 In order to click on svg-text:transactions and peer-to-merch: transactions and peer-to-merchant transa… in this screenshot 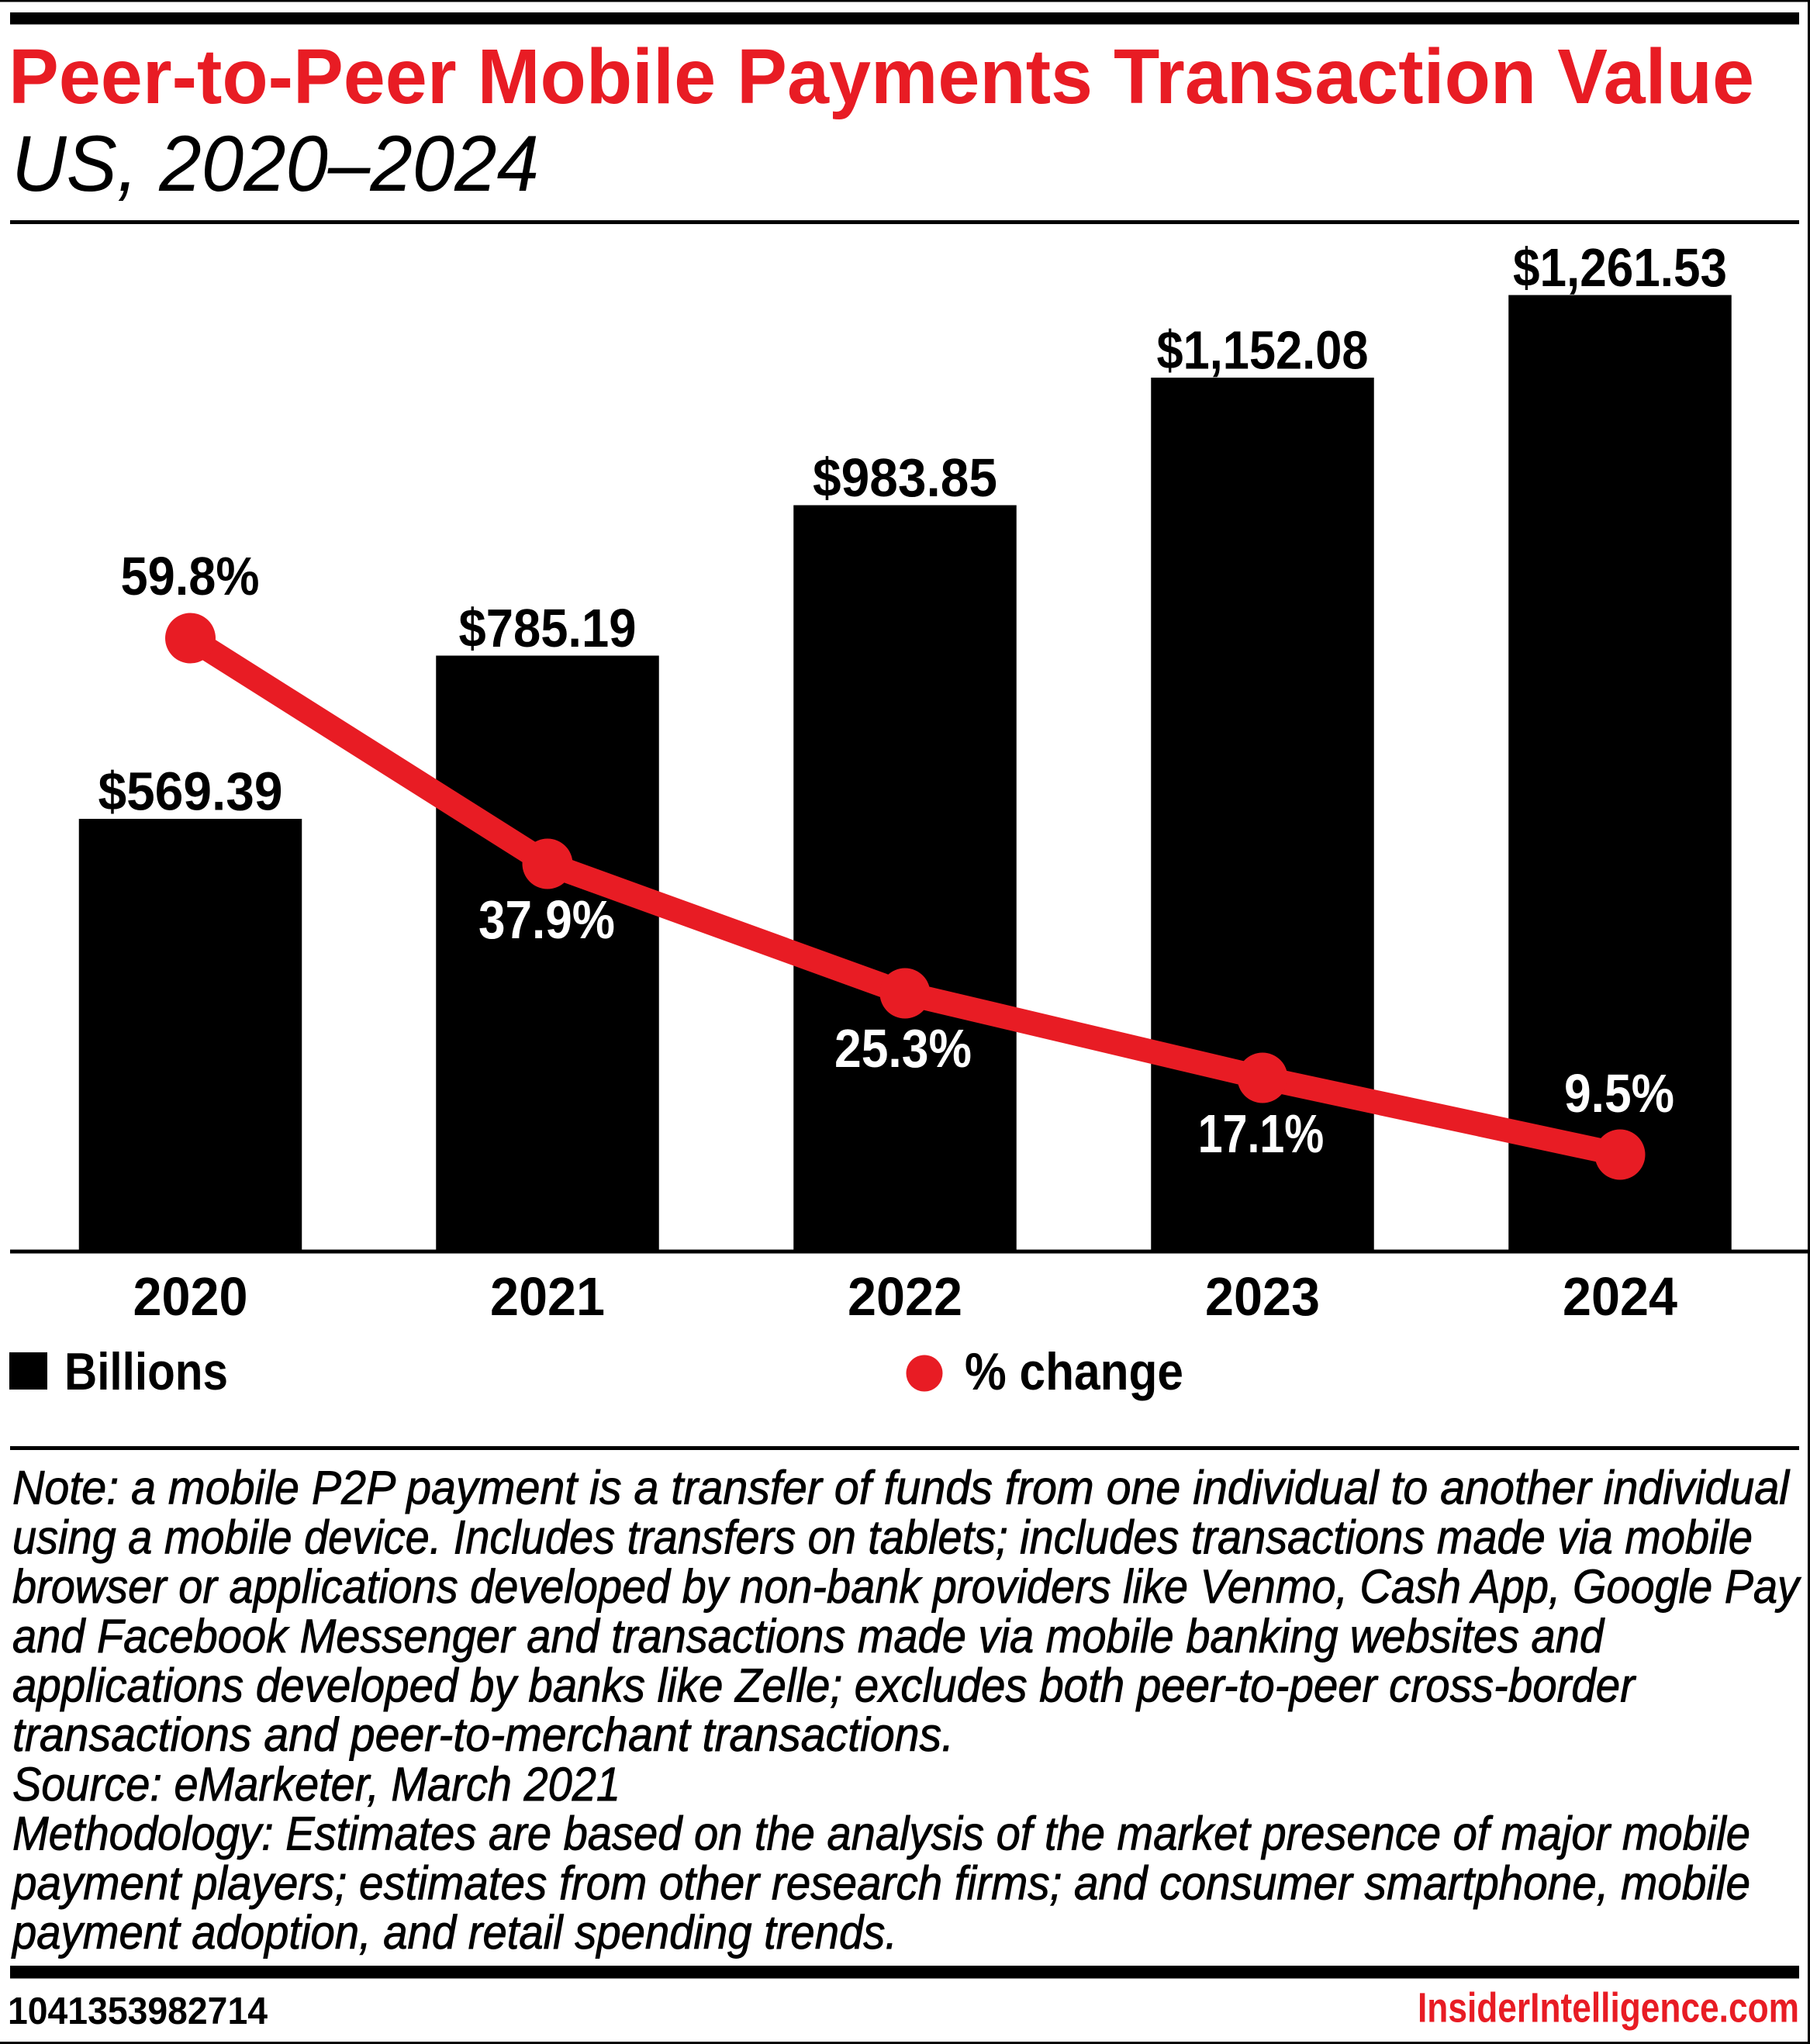, I will do `click(483, 1734)`.